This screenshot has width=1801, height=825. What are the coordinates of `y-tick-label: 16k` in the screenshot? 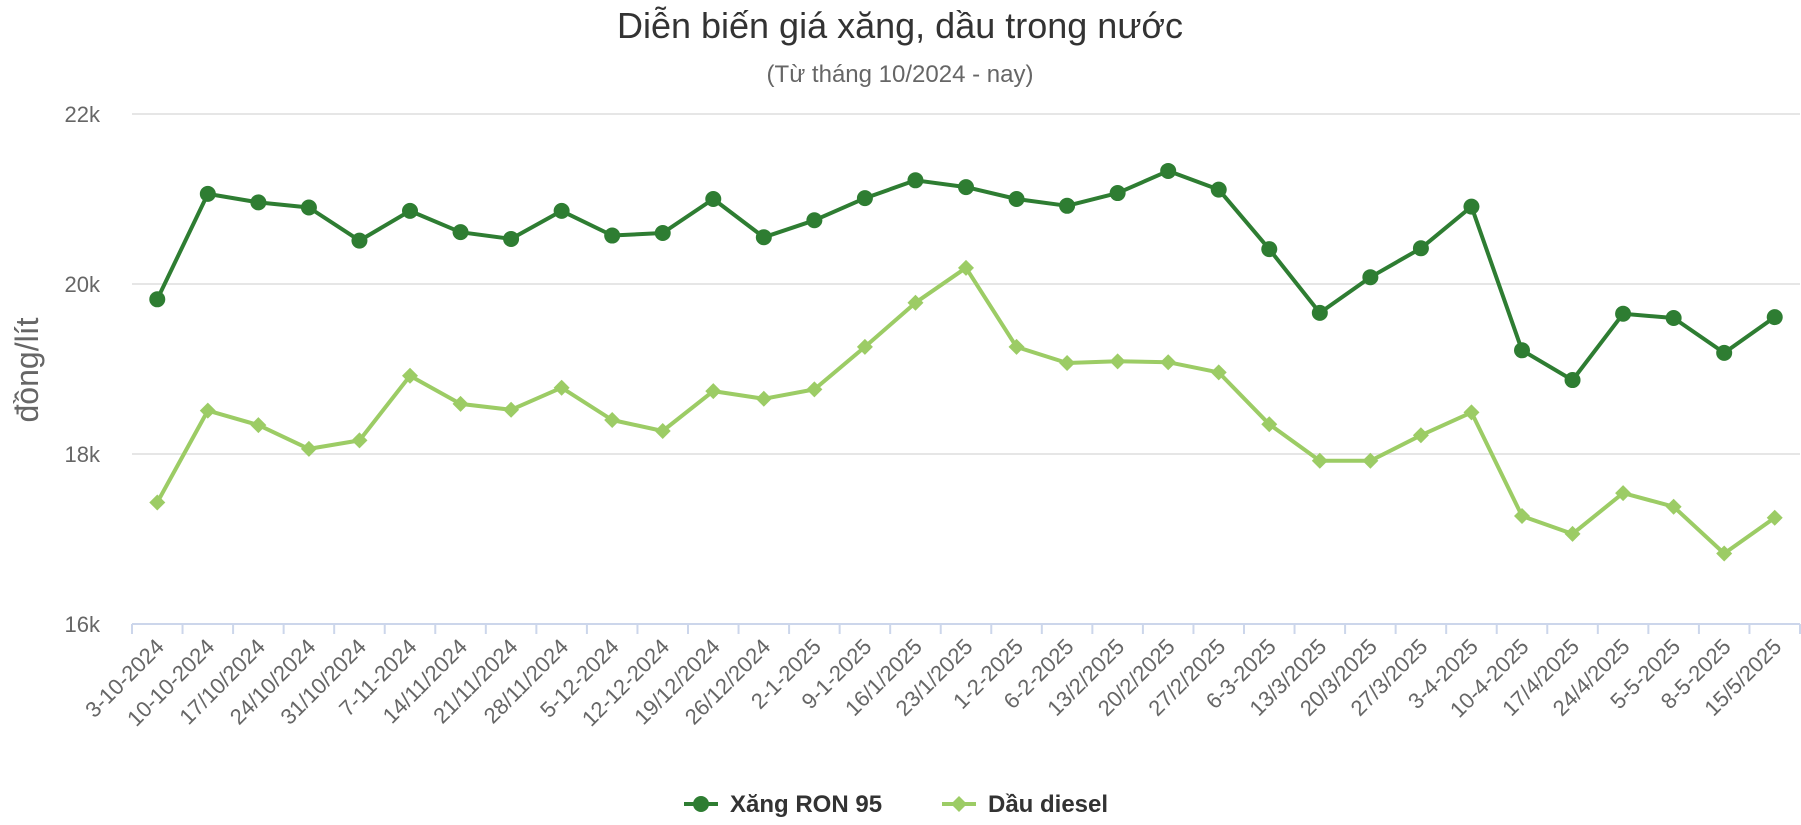 It's located at (83, 624).